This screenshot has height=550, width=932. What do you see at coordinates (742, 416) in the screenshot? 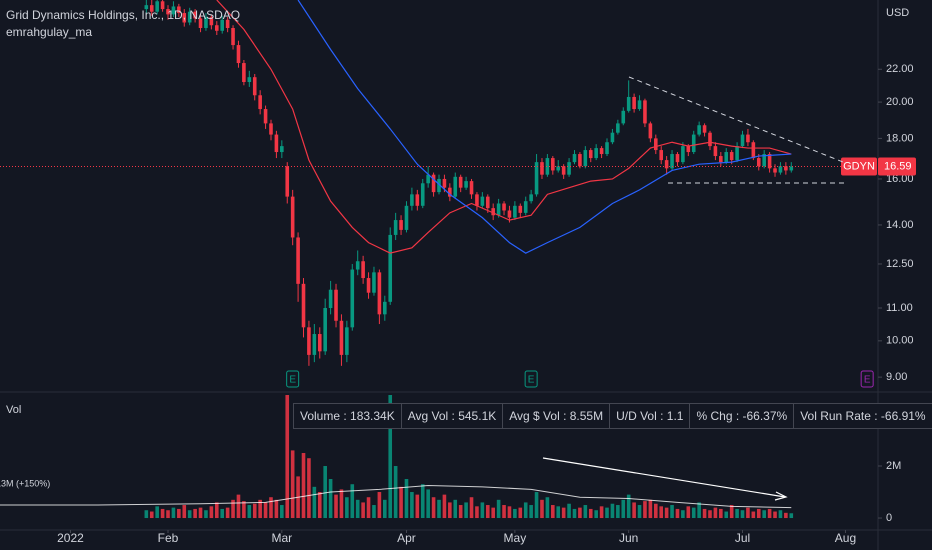
I see `stat-item: % Chg : -66.37%` at bounding box center [742, 416].